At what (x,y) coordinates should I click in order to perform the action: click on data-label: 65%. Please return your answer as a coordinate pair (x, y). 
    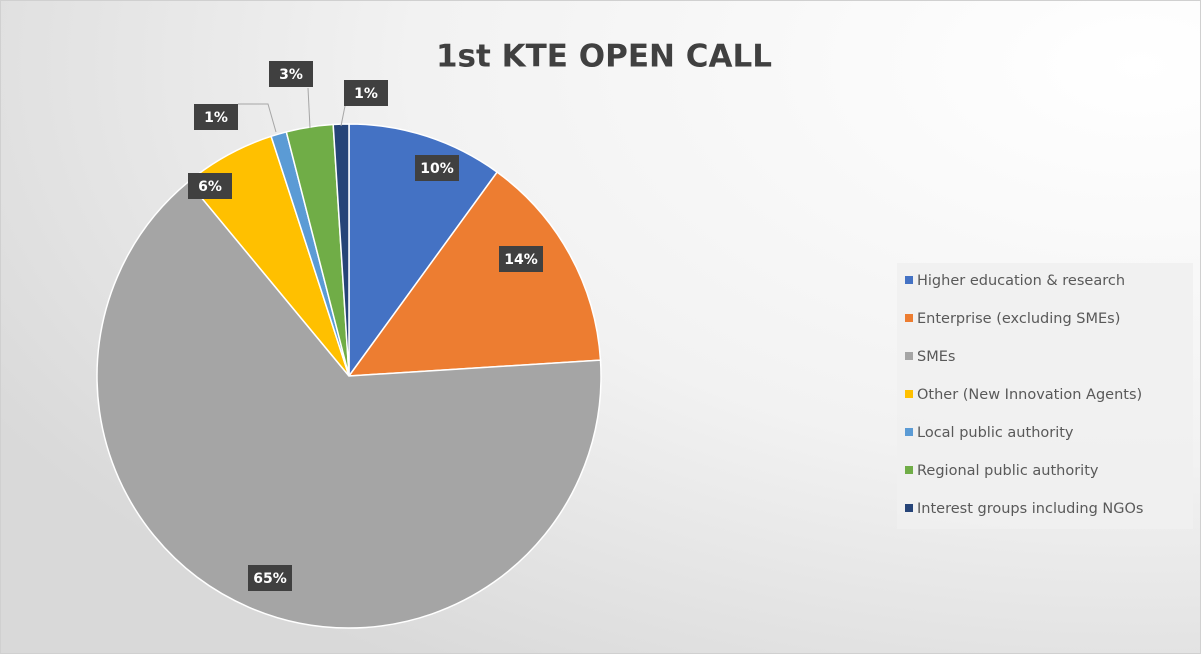
    Looking at the image, I should click on (270, 579).